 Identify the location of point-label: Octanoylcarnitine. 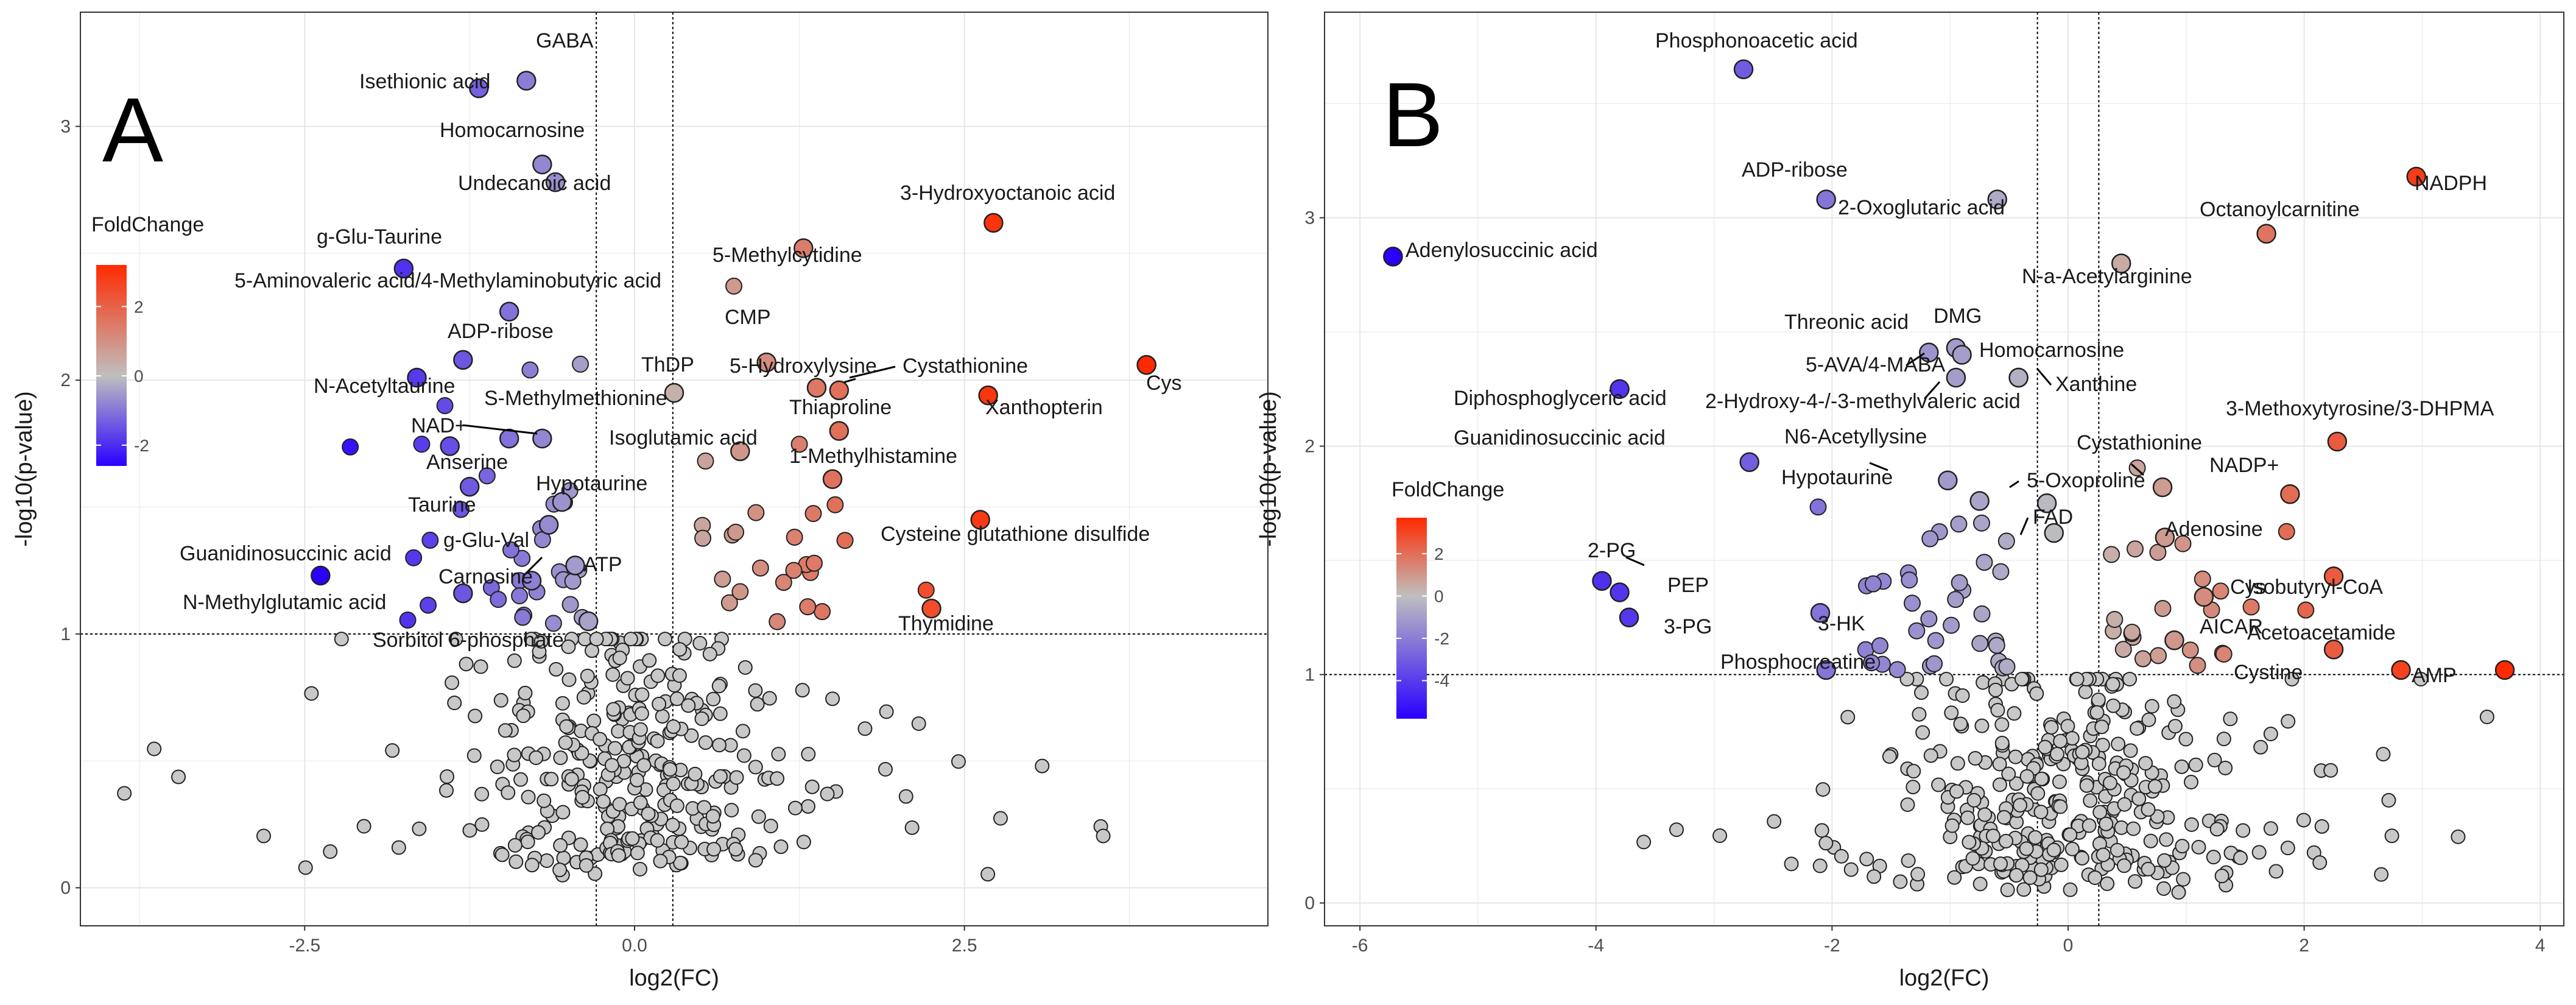
(2280, 210).